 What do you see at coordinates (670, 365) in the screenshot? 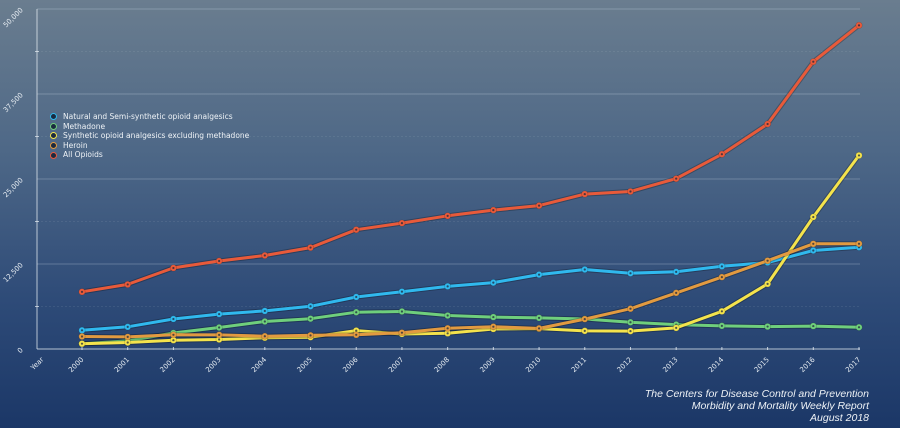
I see `x-tick-label: 2013` at bounding box center [670, 365].